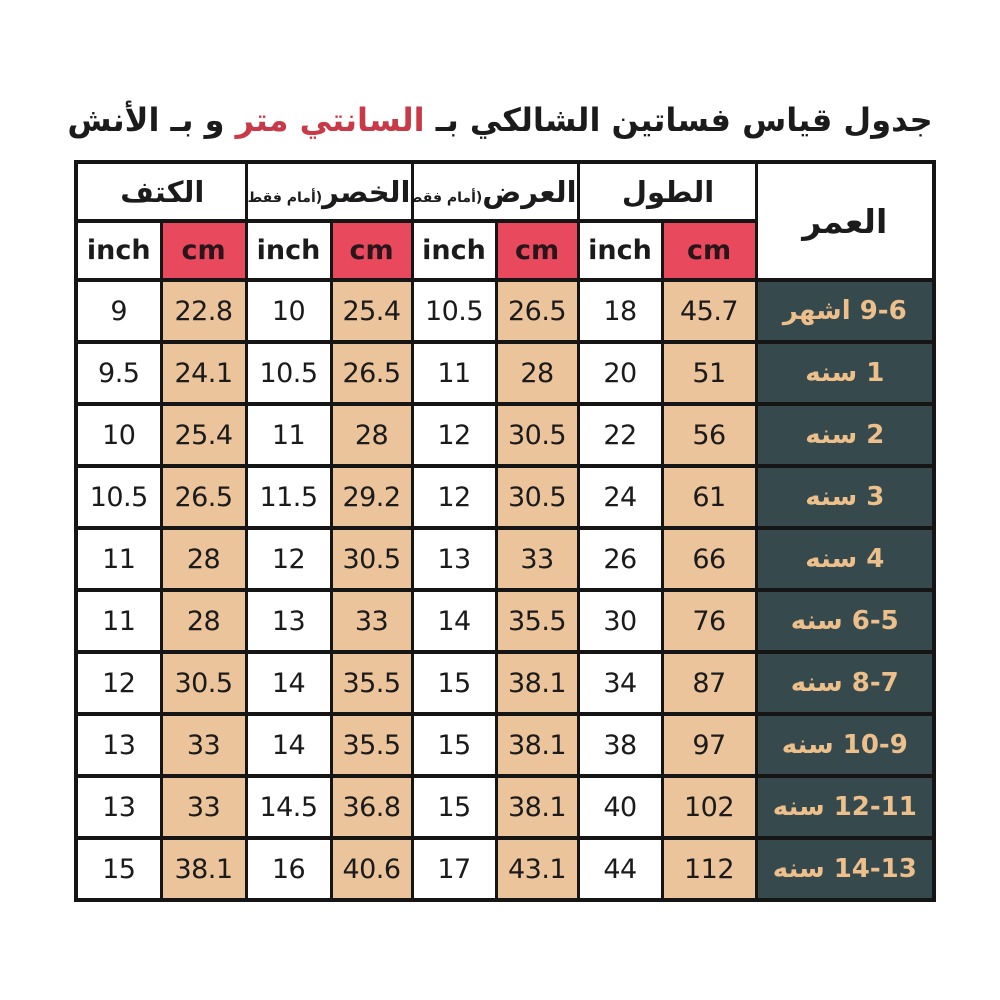  What do you see at coordinates (678, 120) in the screenshot?
I see `title-prefix: جدول قياس فساتين الشالكي بـ` at bounding box center [678, 120].